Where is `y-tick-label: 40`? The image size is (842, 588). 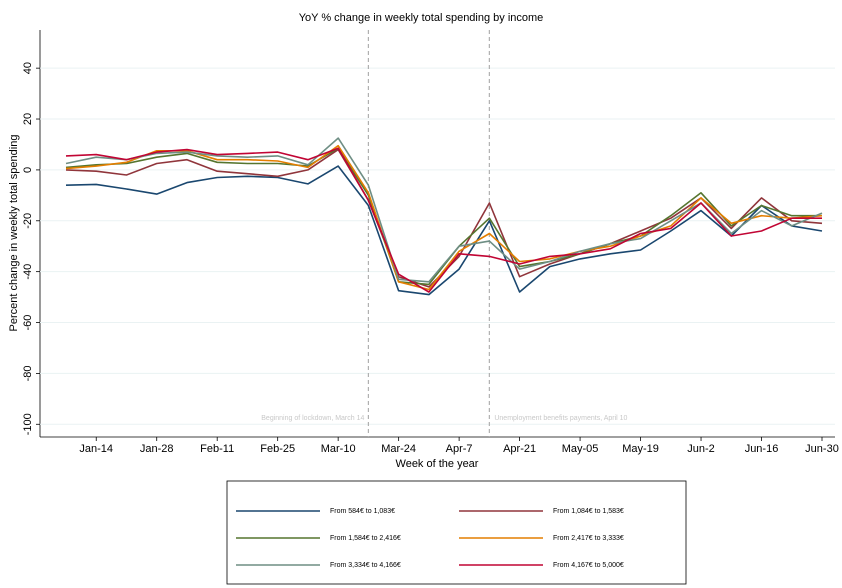
y-tick-label: 40 is located at coordinates (28, 68).